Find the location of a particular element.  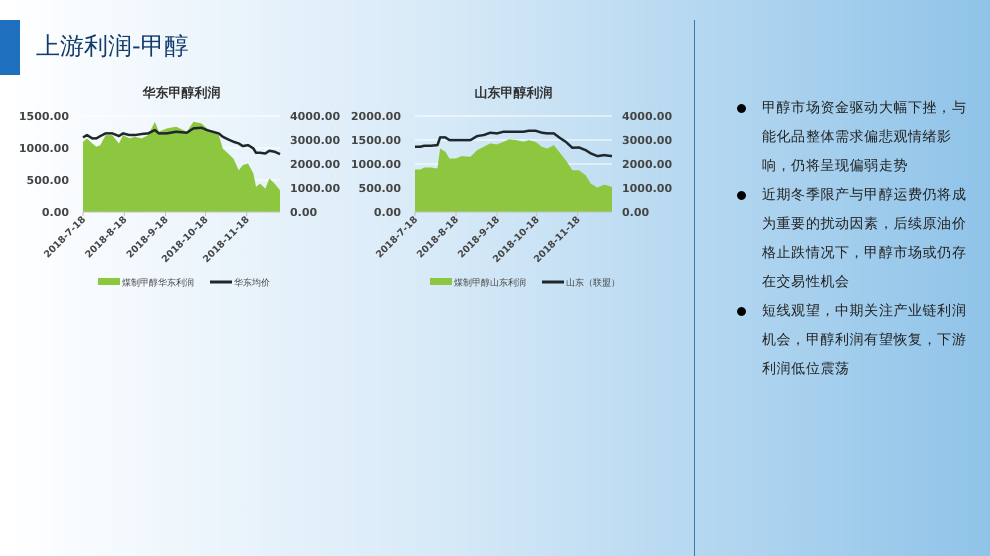

text: 上游利润-甲醇 is located at coordinates (112, 46).